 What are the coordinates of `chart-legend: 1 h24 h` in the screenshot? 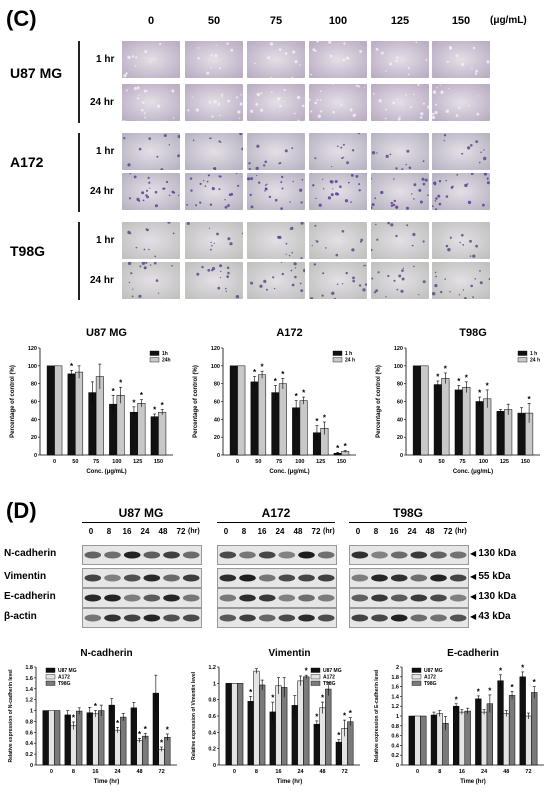 It's located at (528, 357).